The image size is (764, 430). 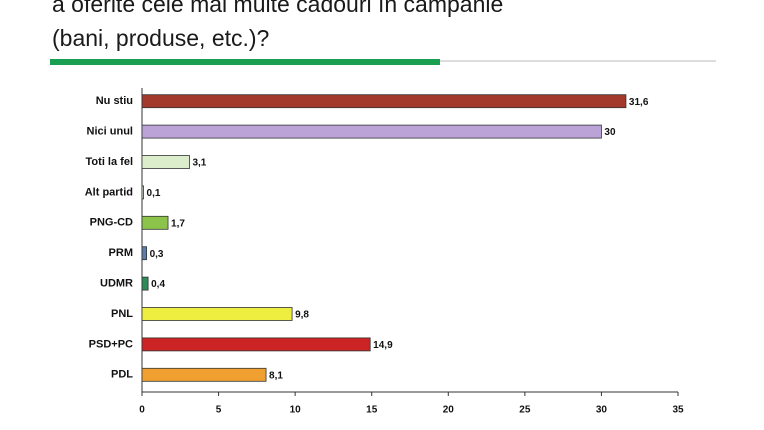 I want to click on value-label: 30, so click(x=610, y=132).